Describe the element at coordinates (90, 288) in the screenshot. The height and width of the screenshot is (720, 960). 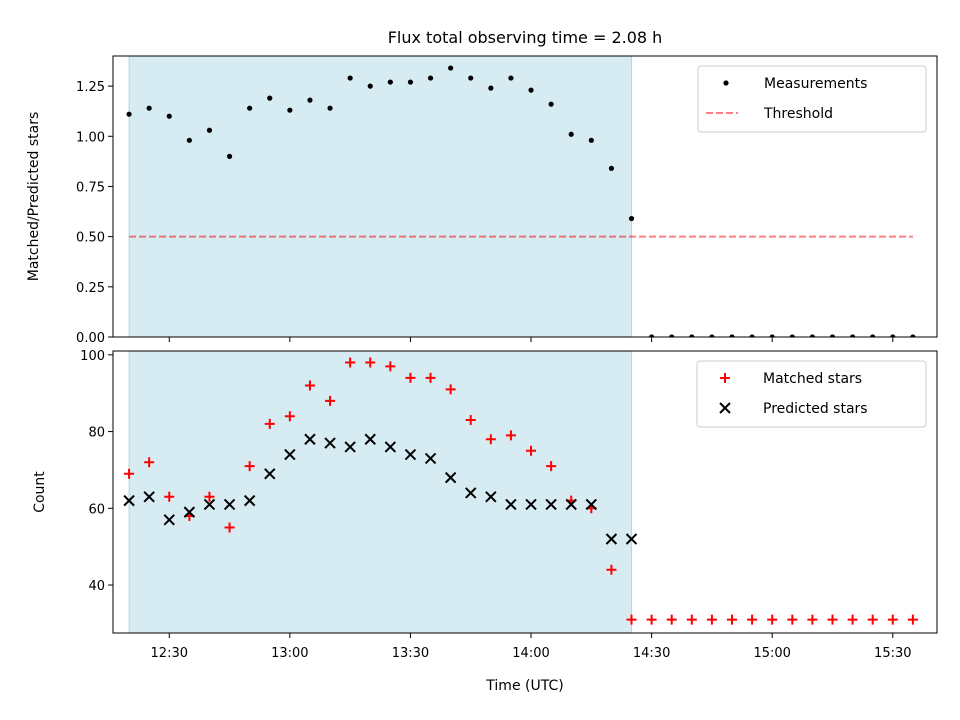
I see `top-y-tick-label: 0.25` at that location.